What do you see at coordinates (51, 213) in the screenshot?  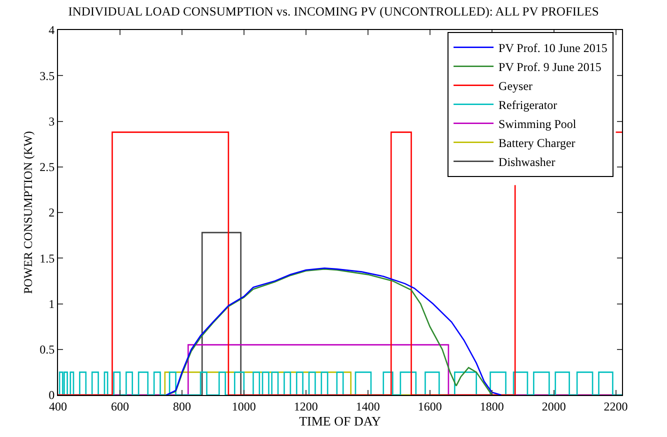 I see `y-tick-label: 2` at bounding box center [51, 213].